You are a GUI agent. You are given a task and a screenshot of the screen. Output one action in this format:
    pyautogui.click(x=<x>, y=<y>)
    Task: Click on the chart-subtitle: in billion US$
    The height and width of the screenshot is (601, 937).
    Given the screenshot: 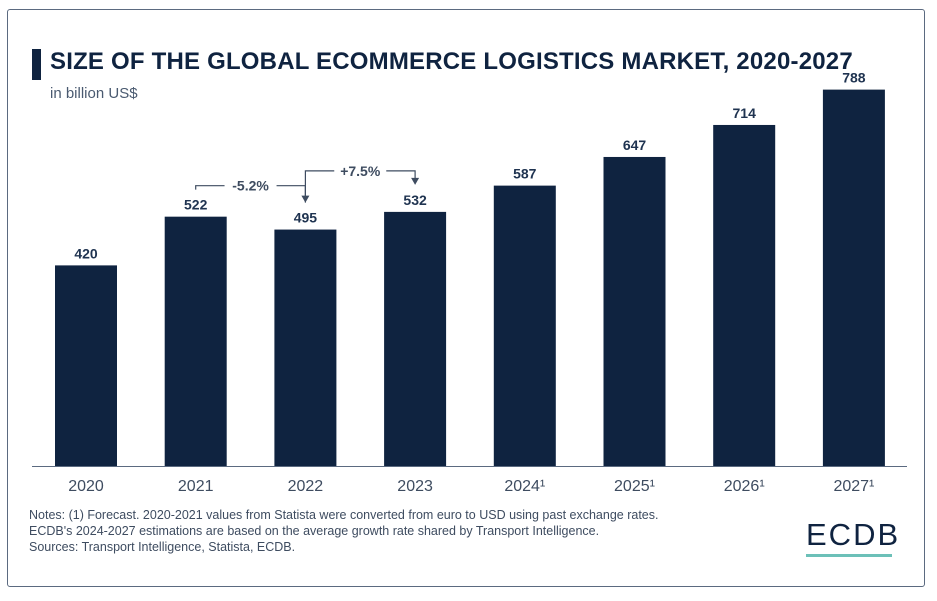 What is the action you would take?
    pyautogui.click(x=94, y=93)
    